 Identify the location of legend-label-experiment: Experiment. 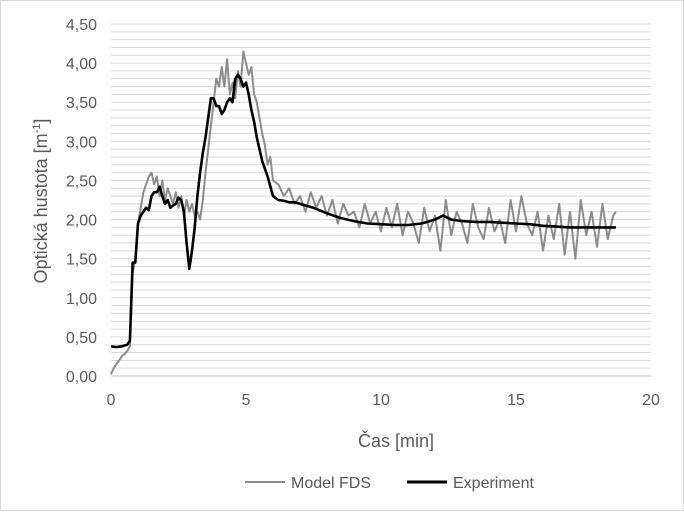
(493, 483).